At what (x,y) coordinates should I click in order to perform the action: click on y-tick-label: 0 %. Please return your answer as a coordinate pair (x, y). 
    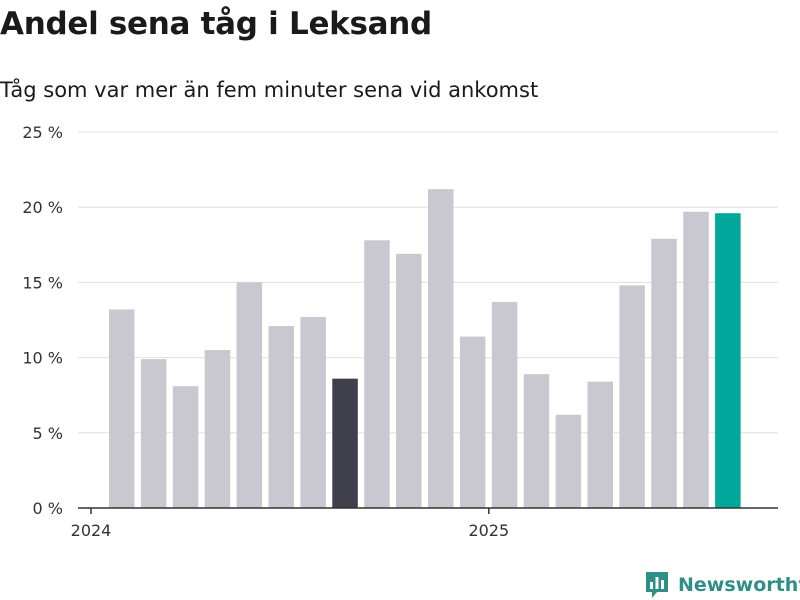
    Looking at the image, I should click on (48, 508).